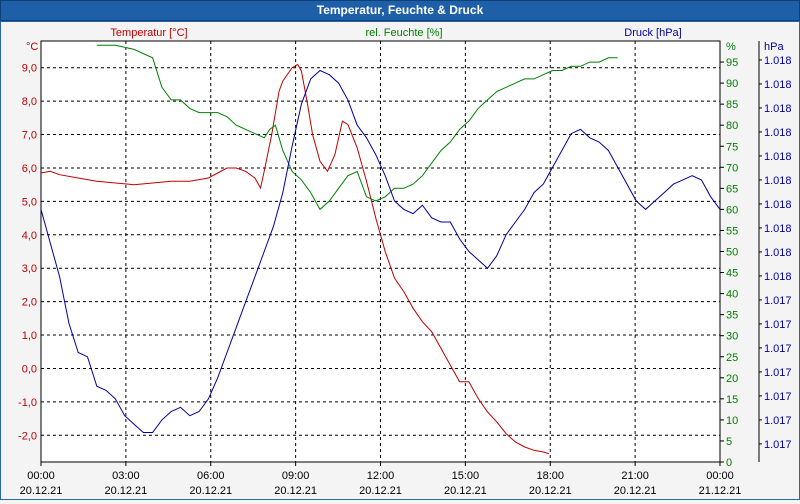 The height and width of the screenshot is (504, 800). I want to click on humidity-tick-label: 0, so click(729, 463).